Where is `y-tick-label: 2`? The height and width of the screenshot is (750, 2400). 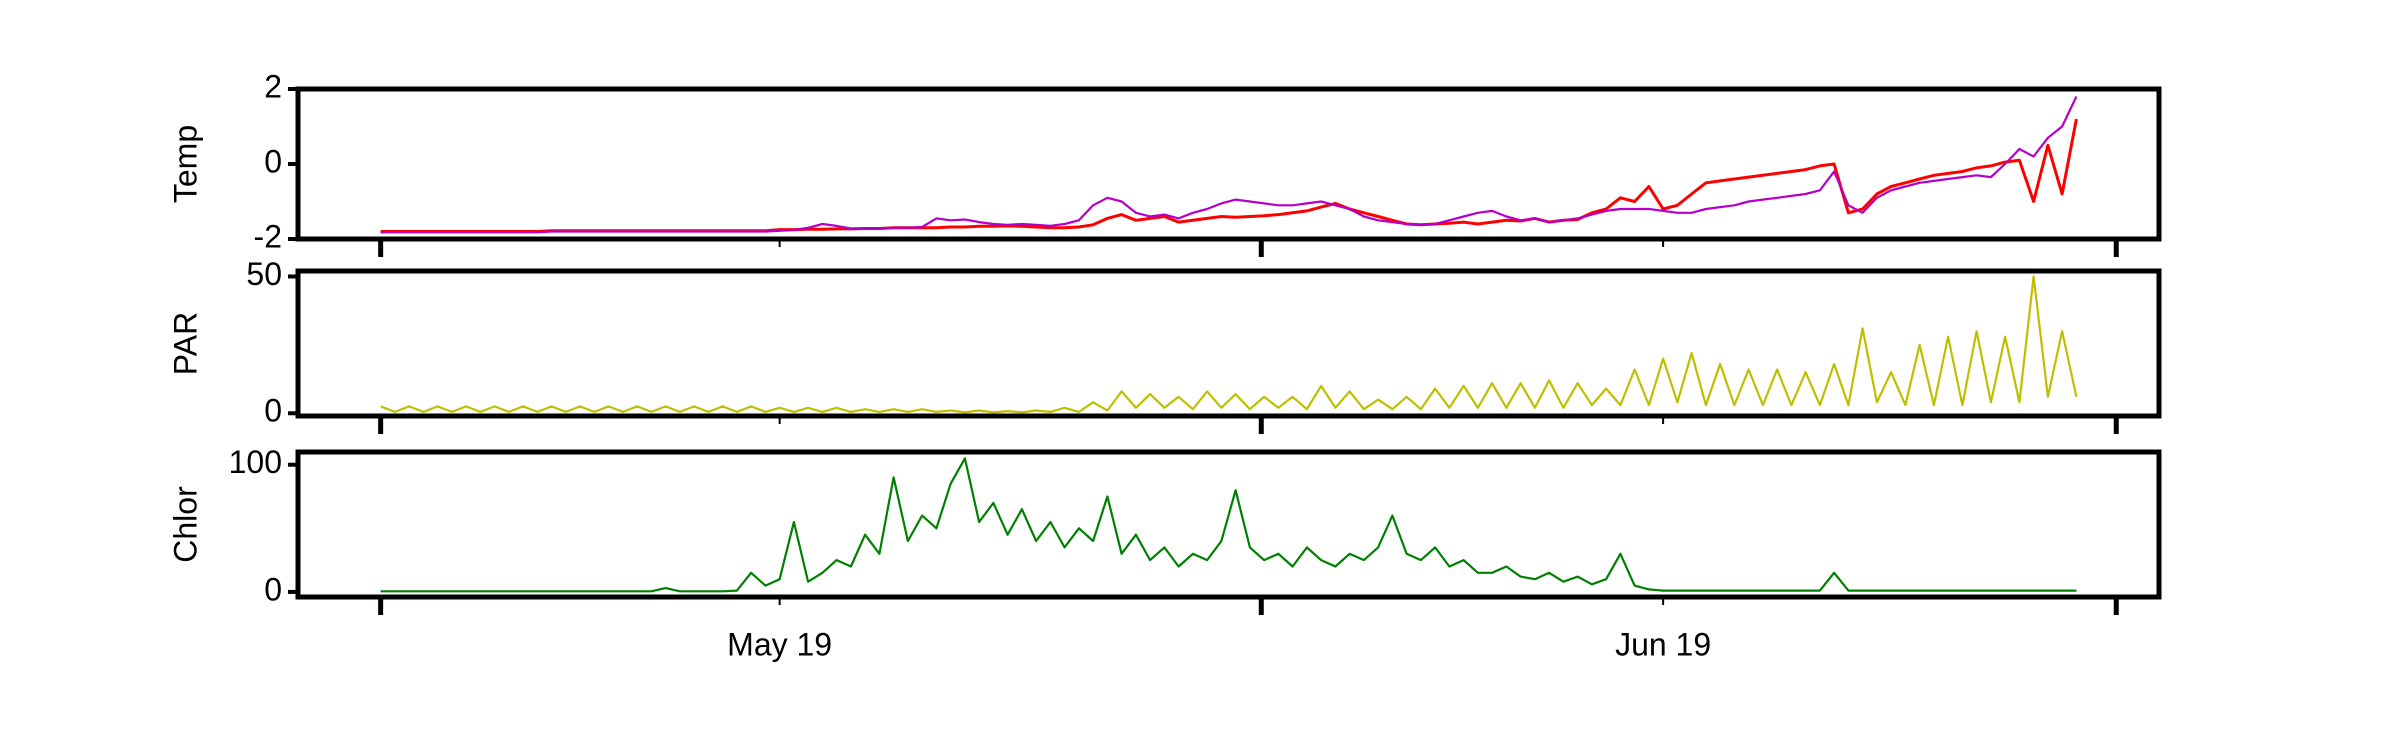
y-tick-label: 2 is located at coordinates (273, 86).